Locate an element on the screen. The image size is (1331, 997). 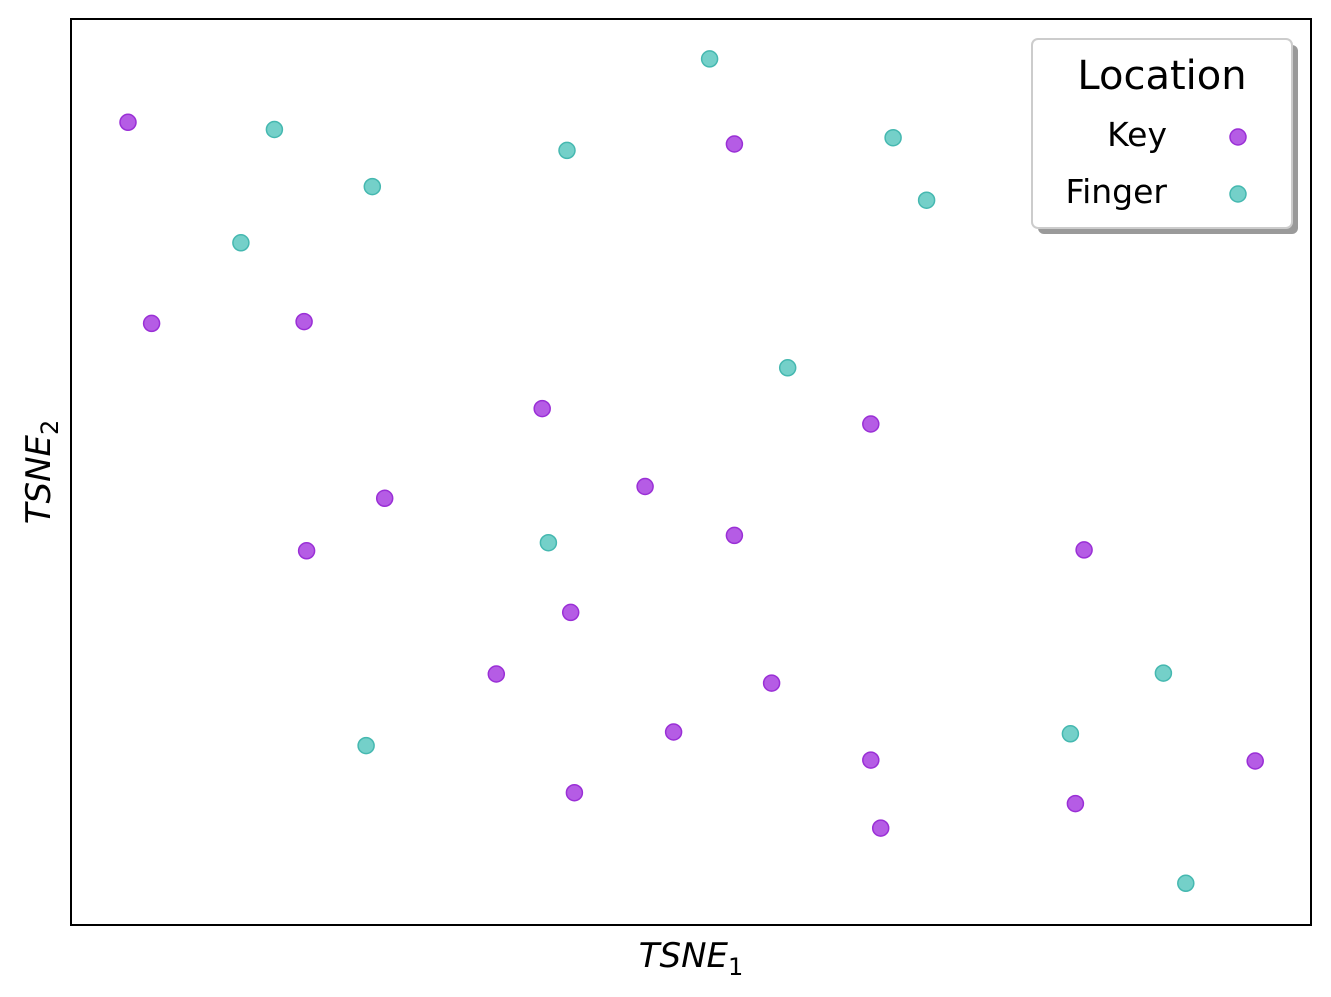
x-axis-label: TSNE1 is located at coordinates (691, 958).